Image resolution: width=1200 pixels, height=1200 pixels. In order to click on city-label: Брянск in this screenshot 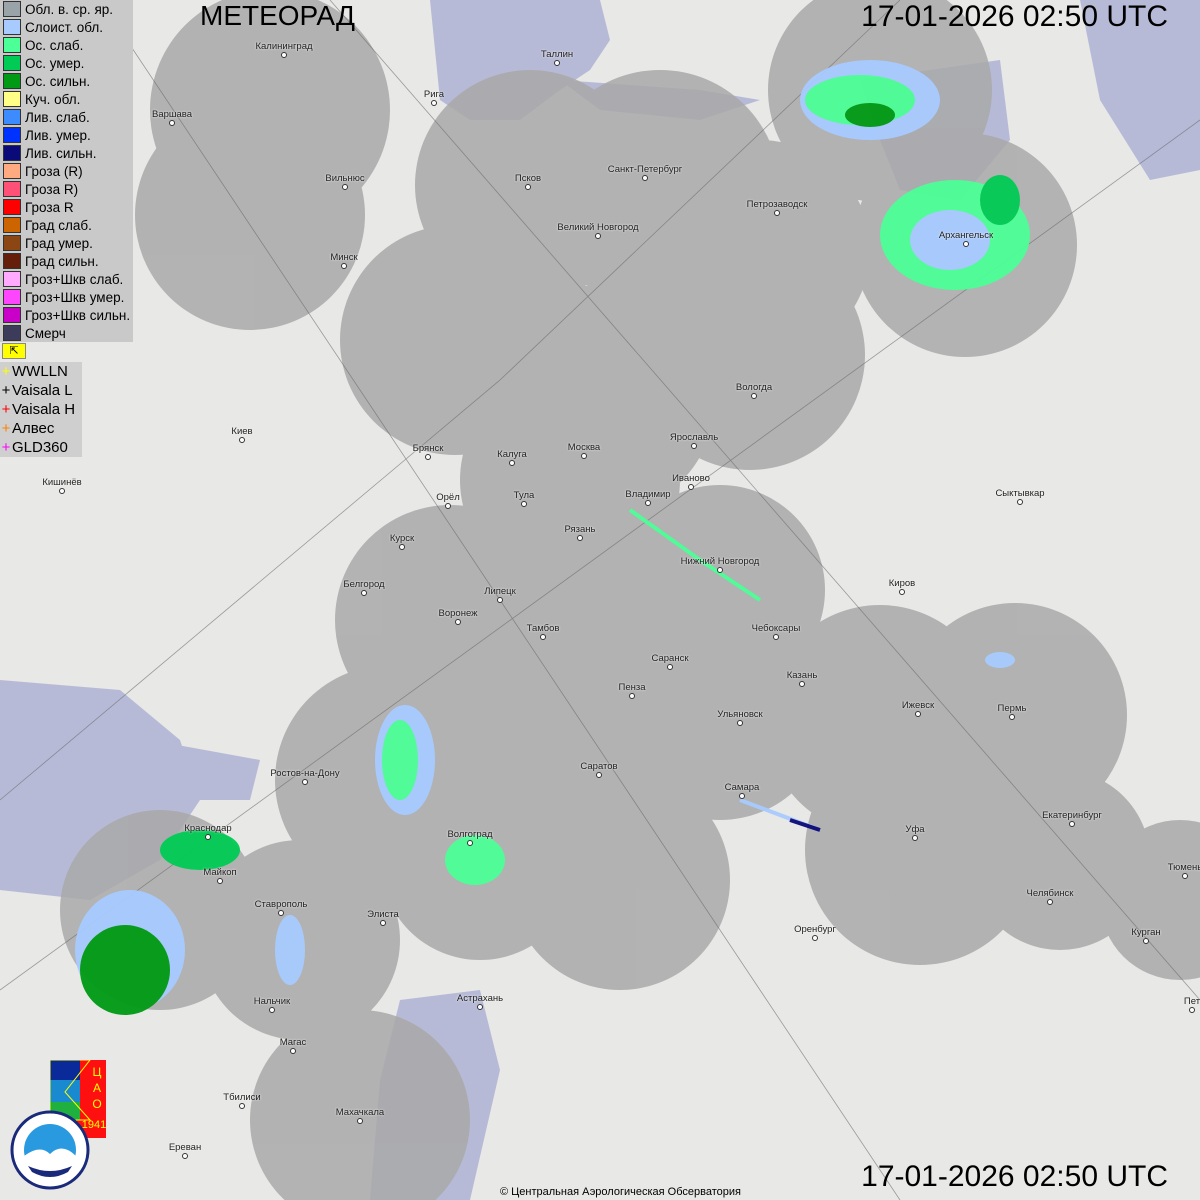, I will do `click(428, 448)`.